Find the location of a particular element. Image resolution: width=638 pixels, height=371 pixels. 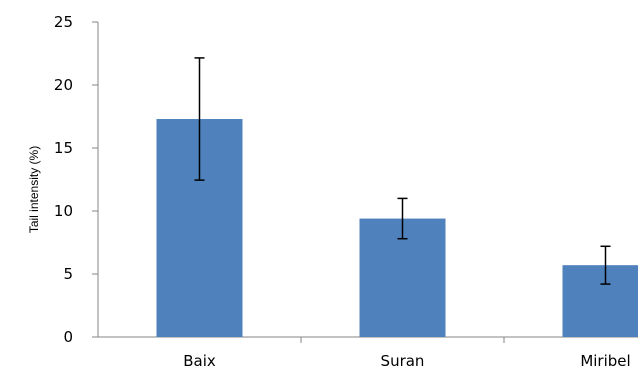

x-tick-label-baix: Baix is located at coordinates (199, 361).